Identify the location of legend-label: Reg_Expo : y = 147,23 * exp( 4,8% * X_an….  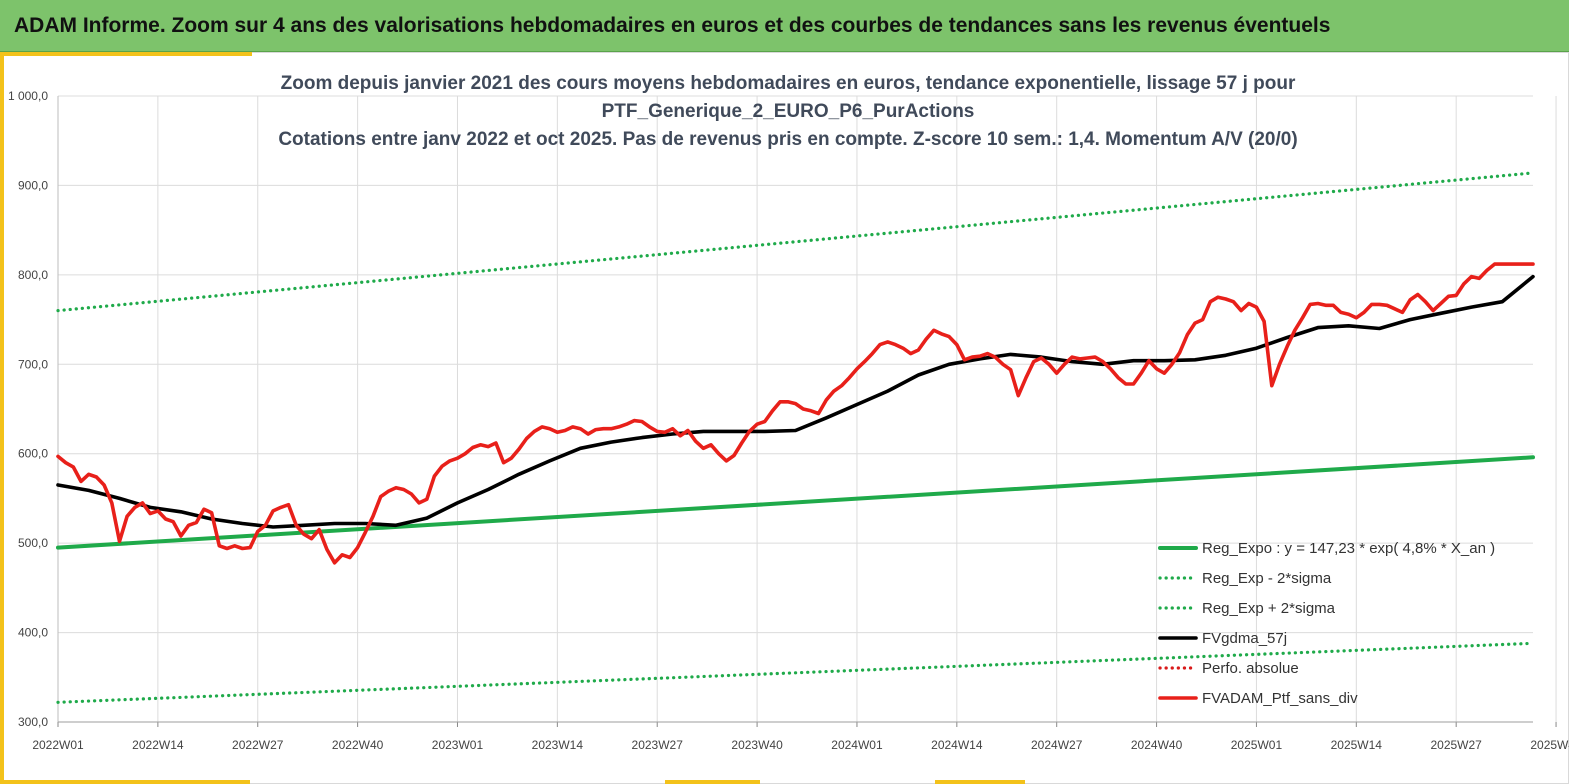
(1348, 548).